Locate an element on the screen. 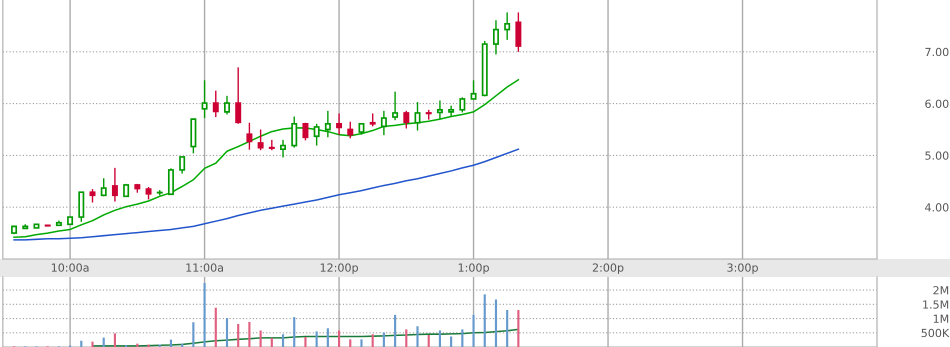 This screenshot has width=950, height=347. y-tick-label: 2M is located at coordinates (940, 290).